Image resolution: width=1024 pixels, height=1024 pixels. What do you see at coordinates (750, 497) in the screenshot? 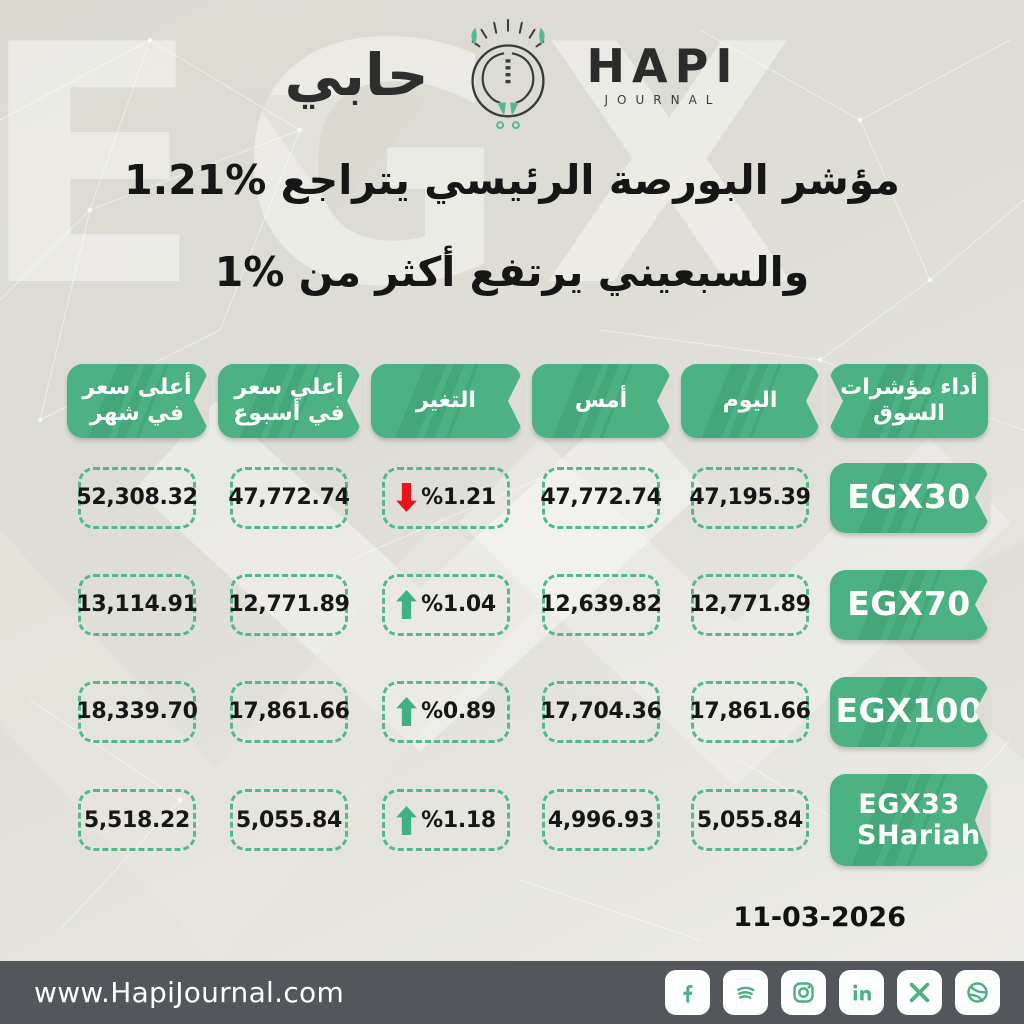
I see `egx30-today-value: 47,195.39` at bounding box center [750, 497].